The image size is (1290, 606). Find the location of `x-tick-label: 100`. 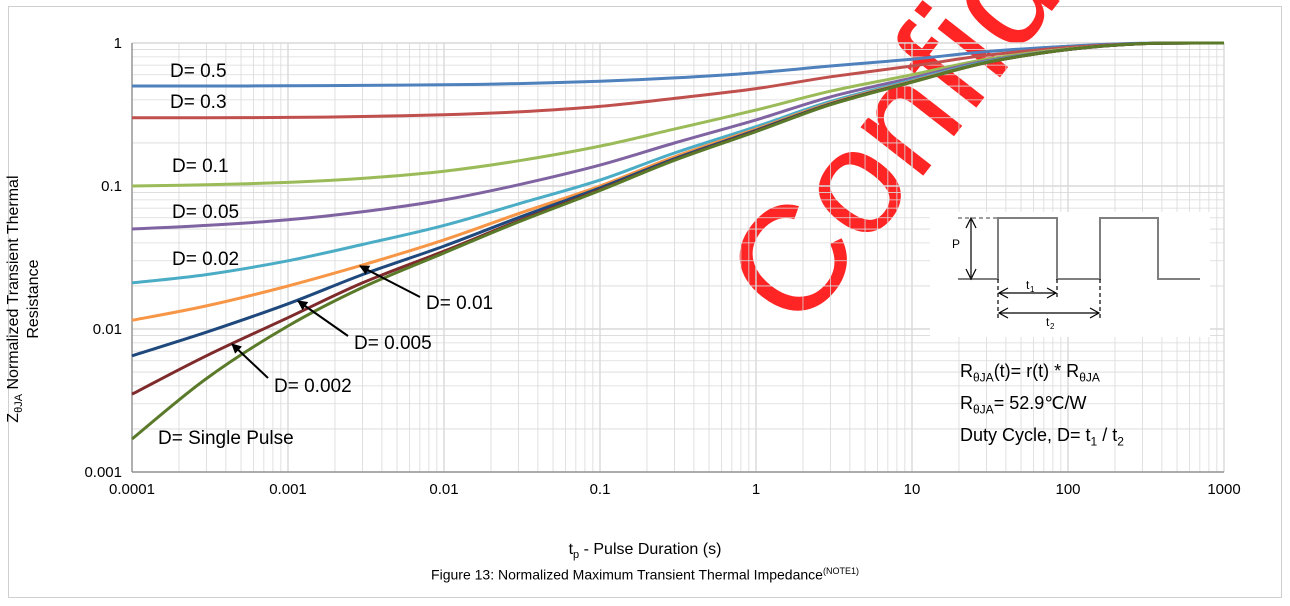

x-tick-label: 100 is located at coordinates (1067, 489).